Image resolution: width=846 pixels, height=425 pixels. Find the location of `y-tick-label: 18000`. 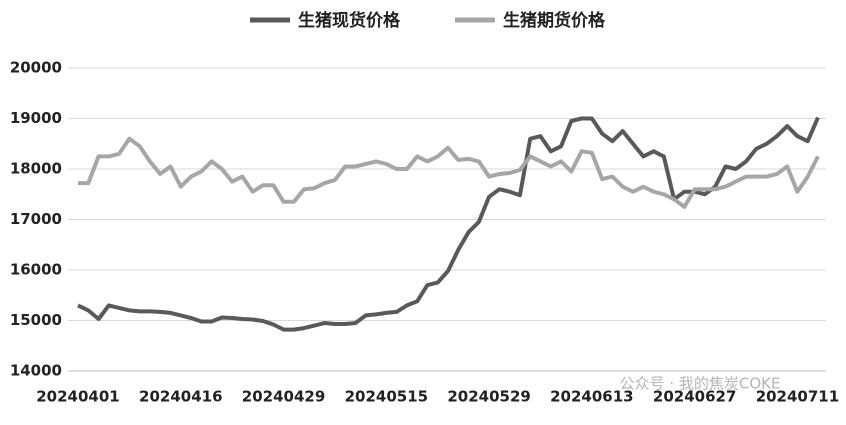

y-tick-label: 18000 is located at coordinates (36, 169).